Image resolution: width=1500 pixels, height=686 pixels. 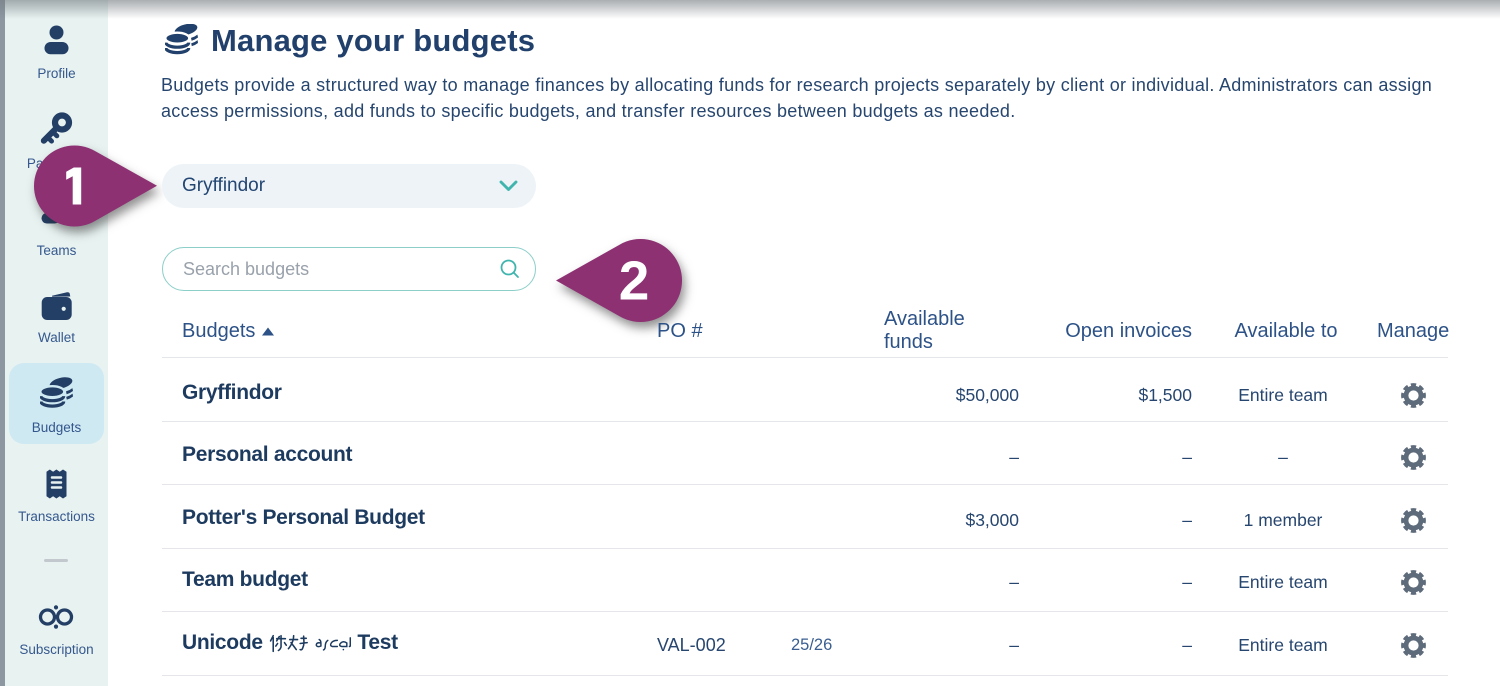 I want to click on svg-text: 2, so click(x=634, y=281).